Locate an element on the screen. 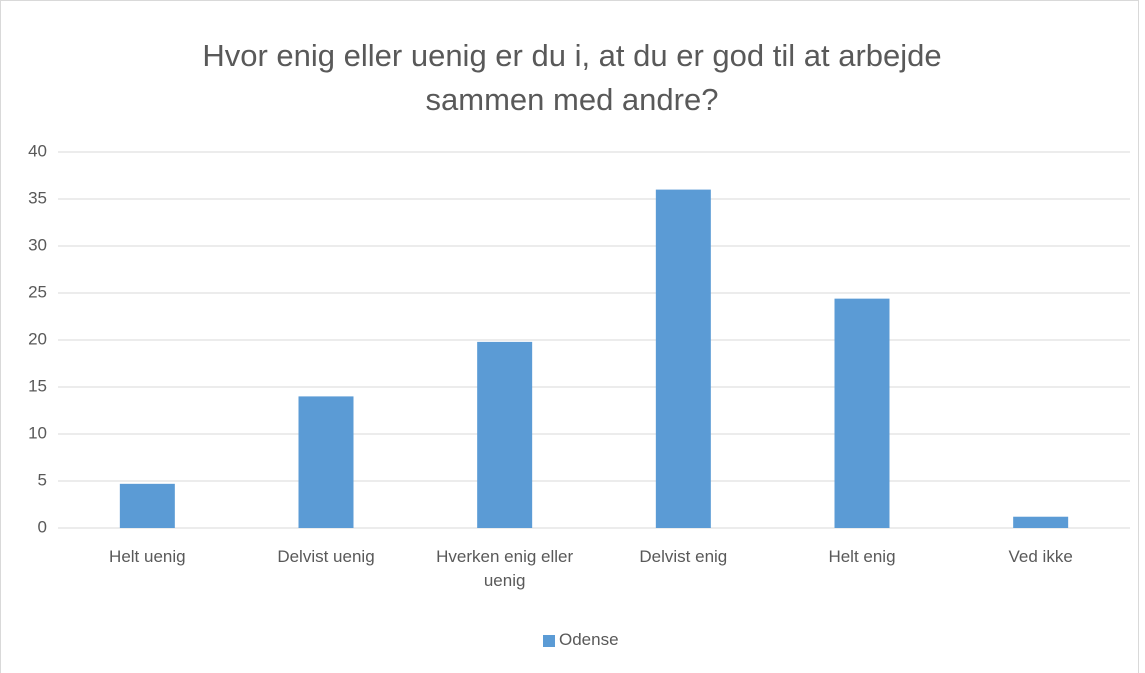 The width and height of the screenshot is (1145, 673). y-tick-label: 40 is located at coordinates (37, 150).